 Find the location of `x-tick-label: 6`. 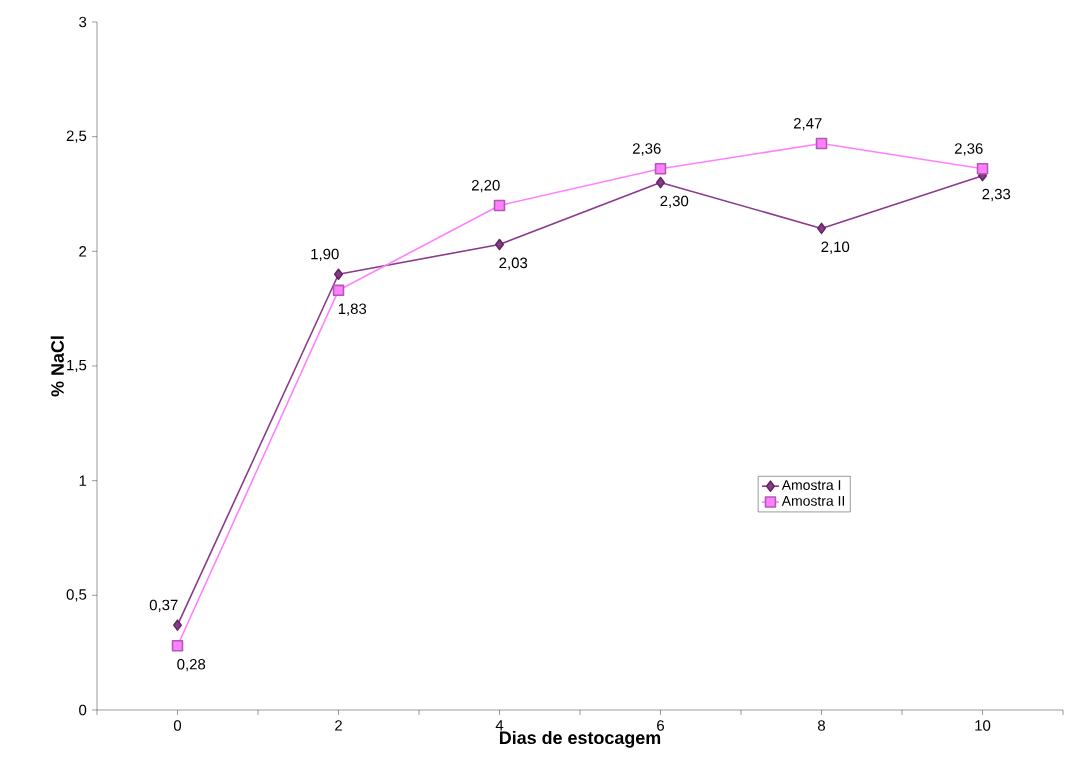

x-tick-label: 6 is located at coordinates (661, 725).